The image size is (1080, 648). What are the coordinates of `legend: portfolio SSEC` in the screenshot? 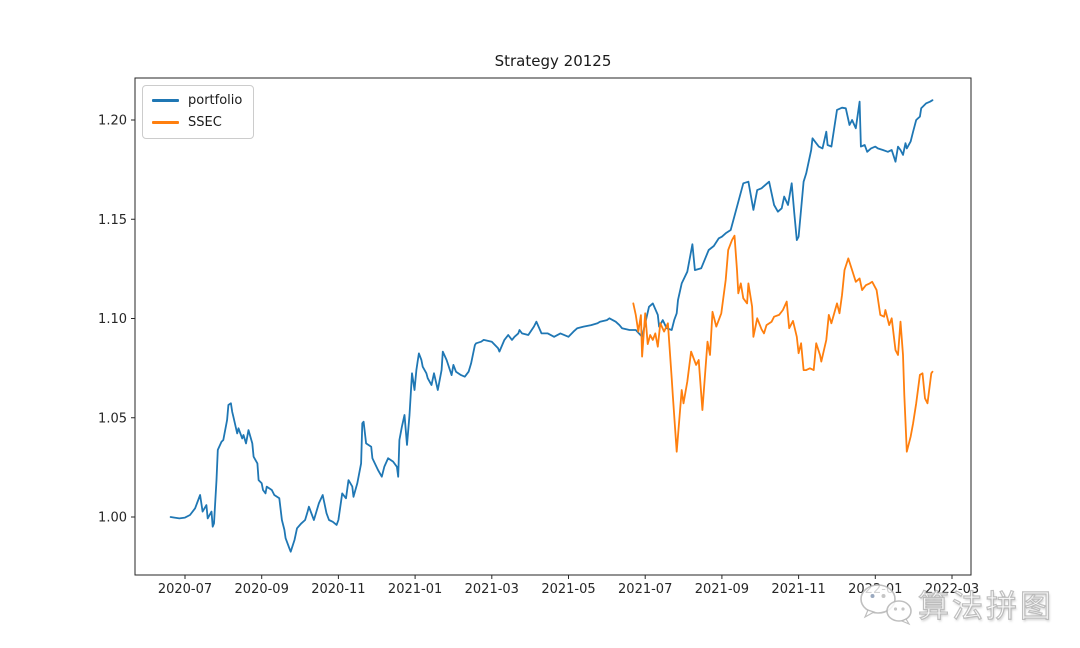 It's located at (198, 112).